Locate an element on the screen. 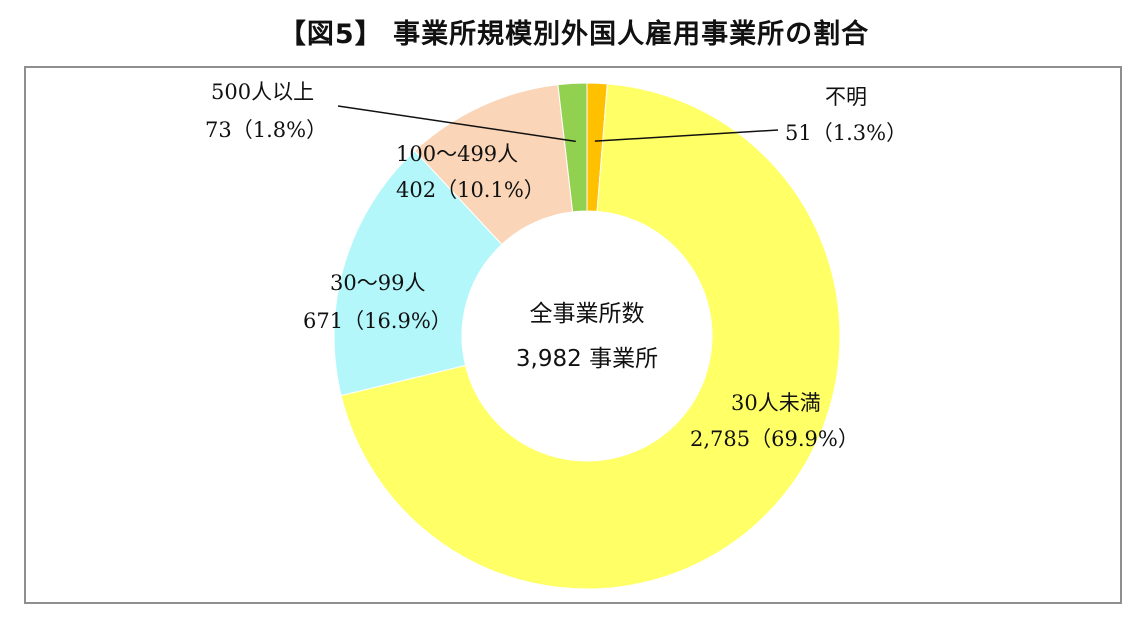  label-500plus-name: 500人以上 is located at coordinates (262, 92).